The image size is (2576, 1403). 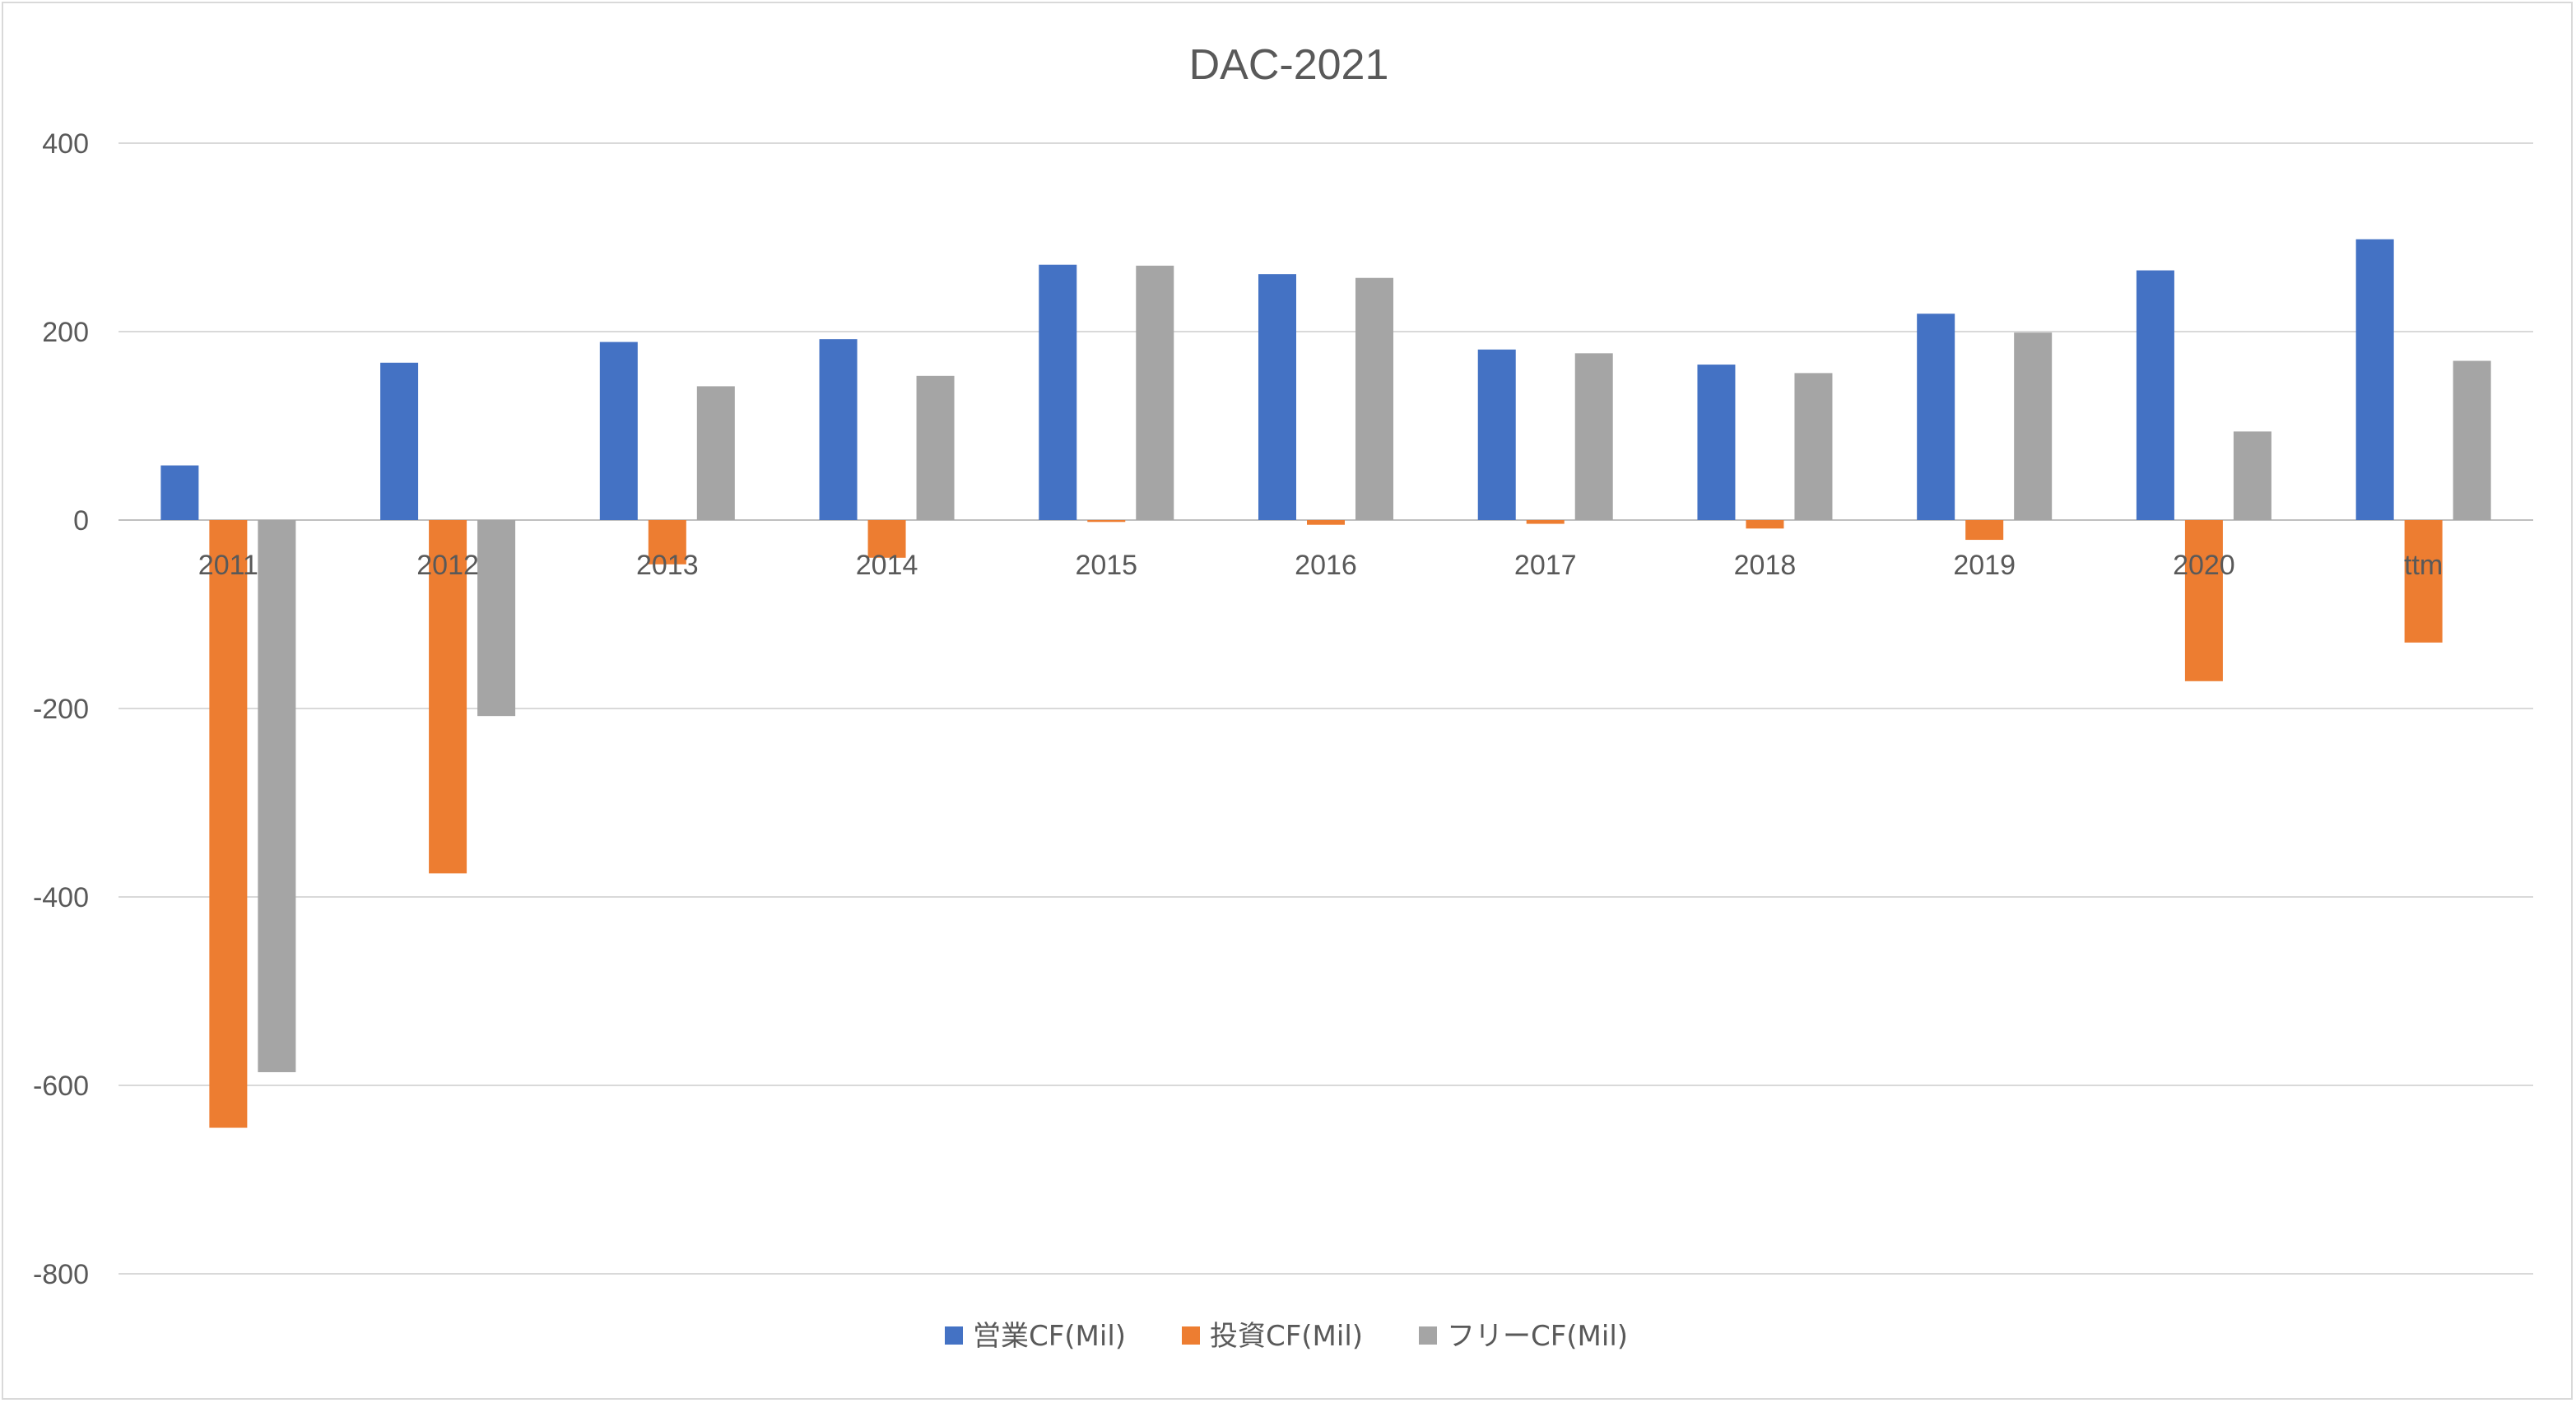 I want to click on bar-3-2017, so click(x=1593, y=437).